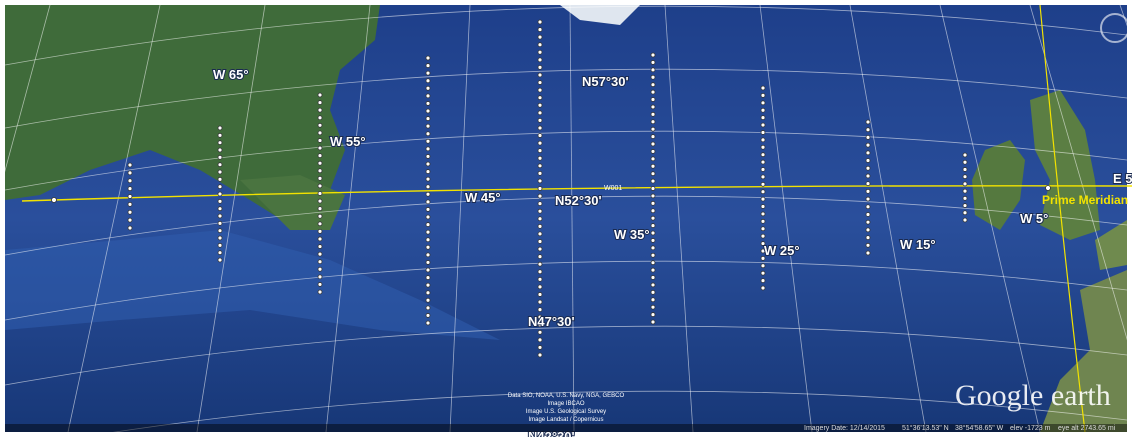 The width and height of the screenshot is (1132, 437). What do you see at coordinates (632, 234) in the screenshot?
I see `grid-label: W 35°` at bounding box center [632, 234].